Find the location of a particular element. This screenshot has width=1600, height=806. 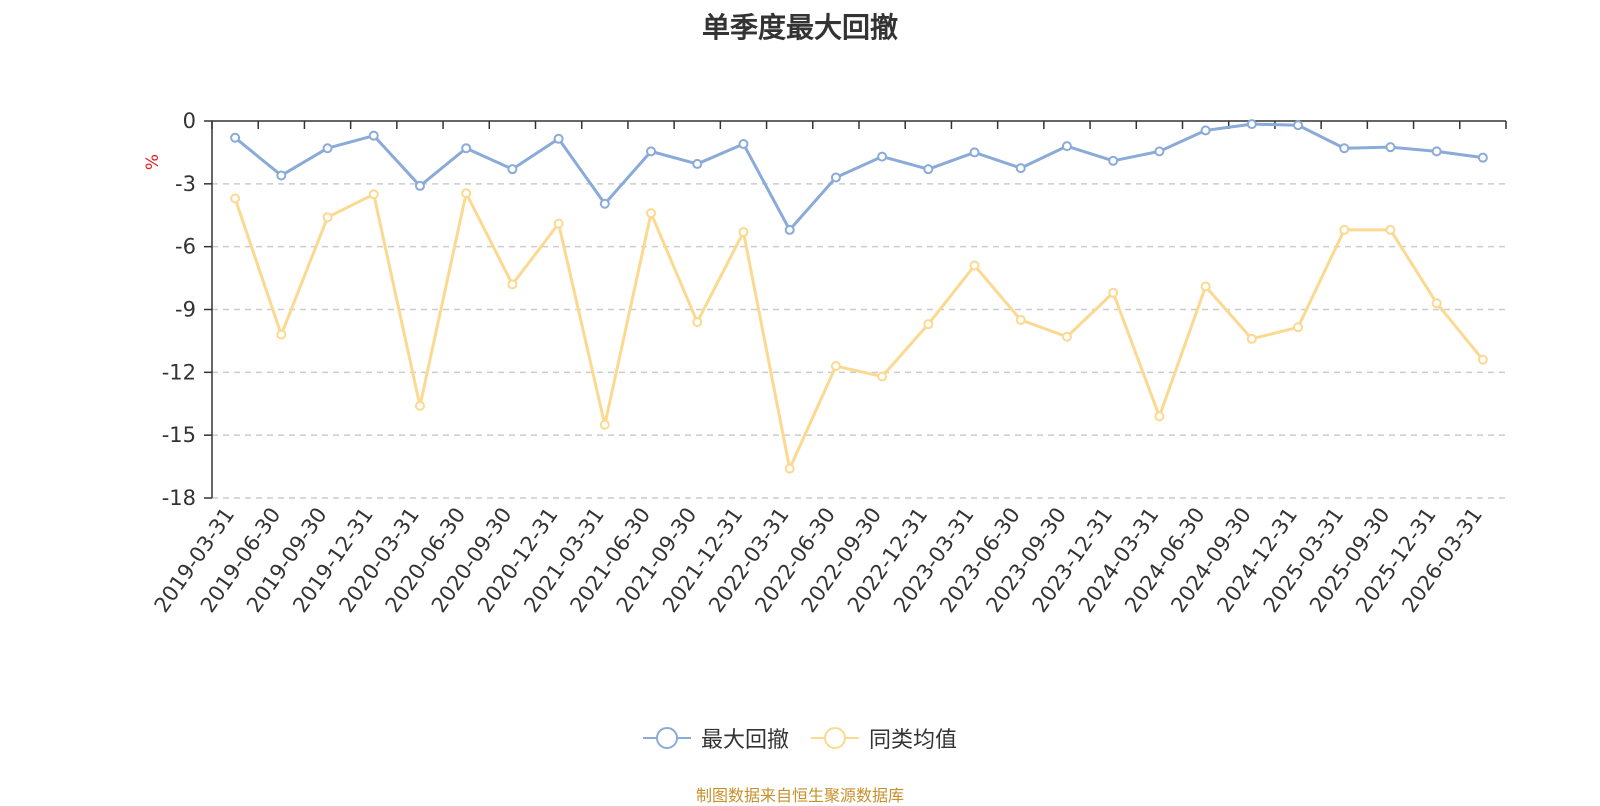

y-tick-label: -6 is located at coordinates (185, 247).